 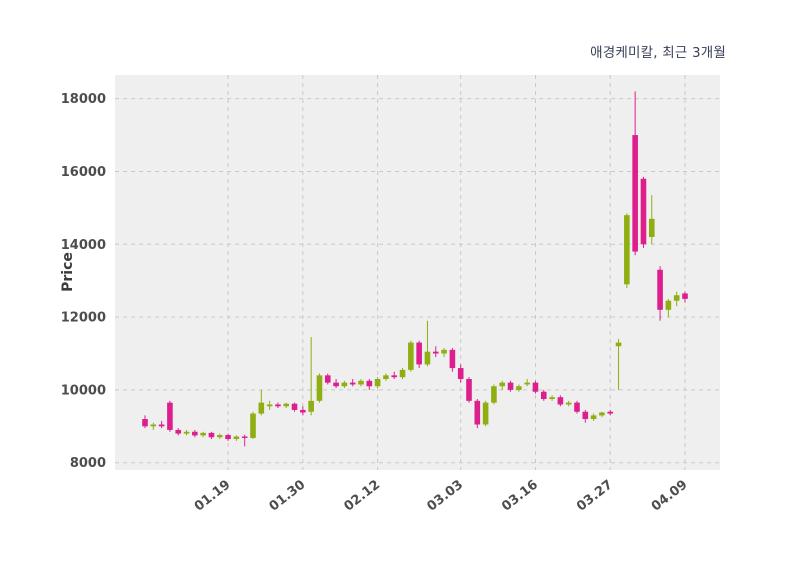 What do you see at coordinates (213, 495) in the screenshot?
I see `x-tick-label: 01.19` at bounding box center [213, 495].